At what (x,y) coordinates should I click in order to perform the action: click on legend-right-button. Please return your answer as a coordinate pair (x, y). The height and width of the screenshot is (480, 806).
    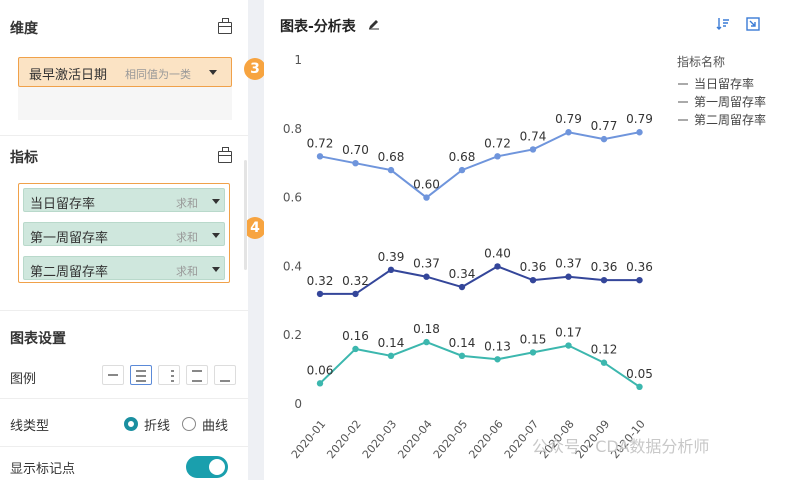
    Looking at the image, I should click on (169, 375).